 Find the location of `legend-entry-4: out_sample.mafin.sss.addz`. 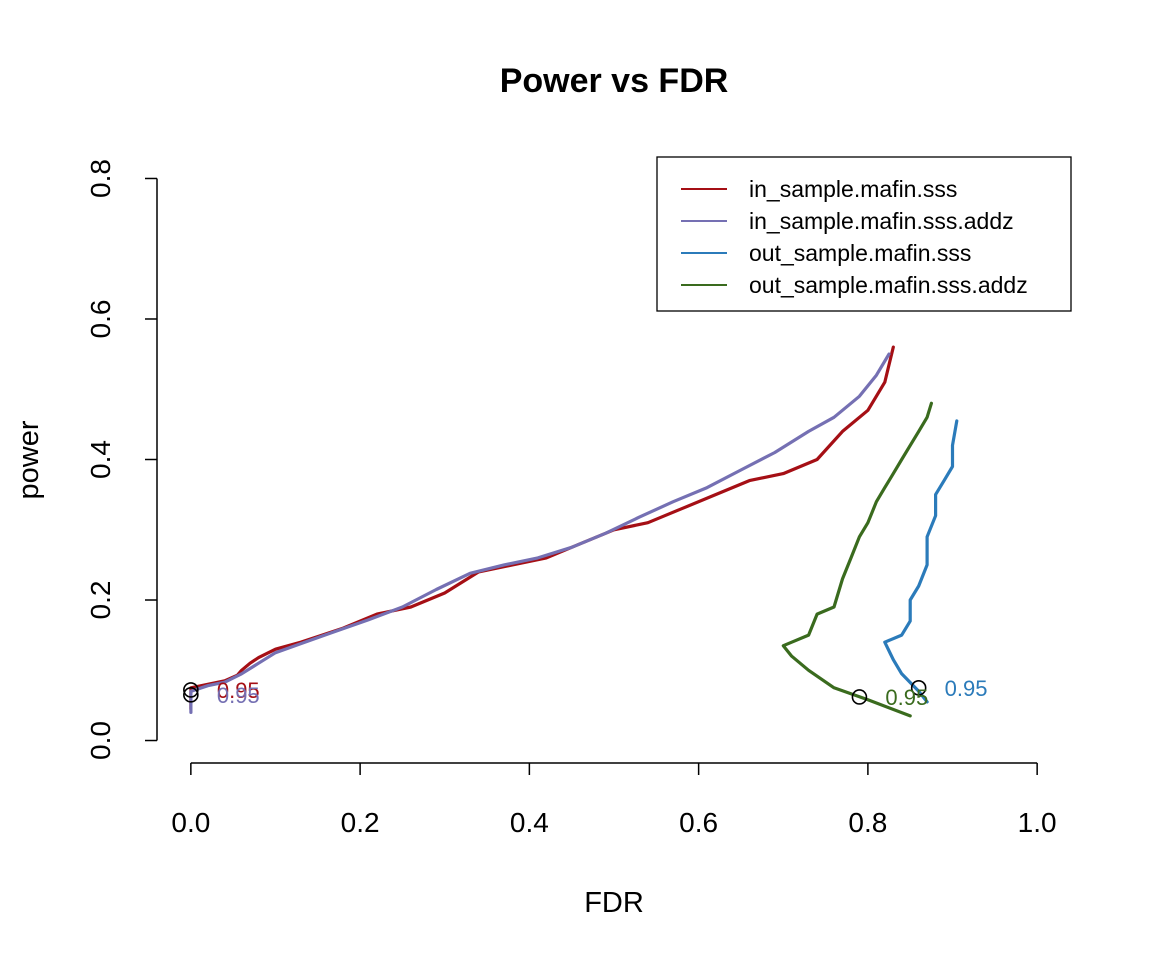

legend-entry-4: out_sample.mafin.sss.addz is located at coordinates (888, 285).